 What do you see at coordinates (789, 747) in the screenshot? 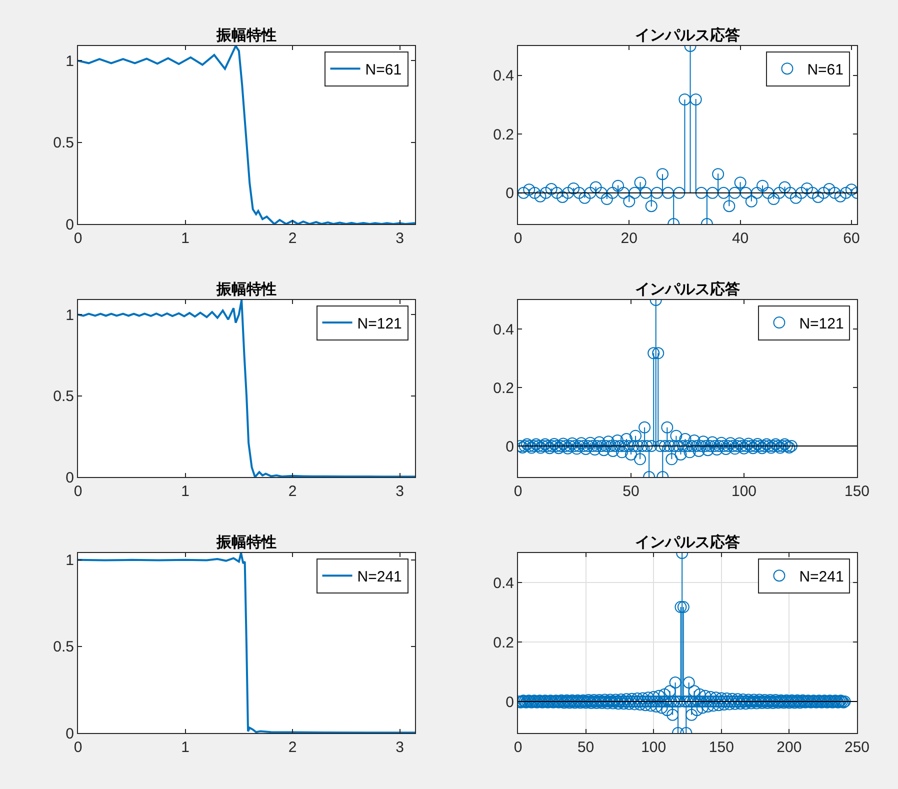
I see `x-tick-label: 200` at bounding box center [789, 747].